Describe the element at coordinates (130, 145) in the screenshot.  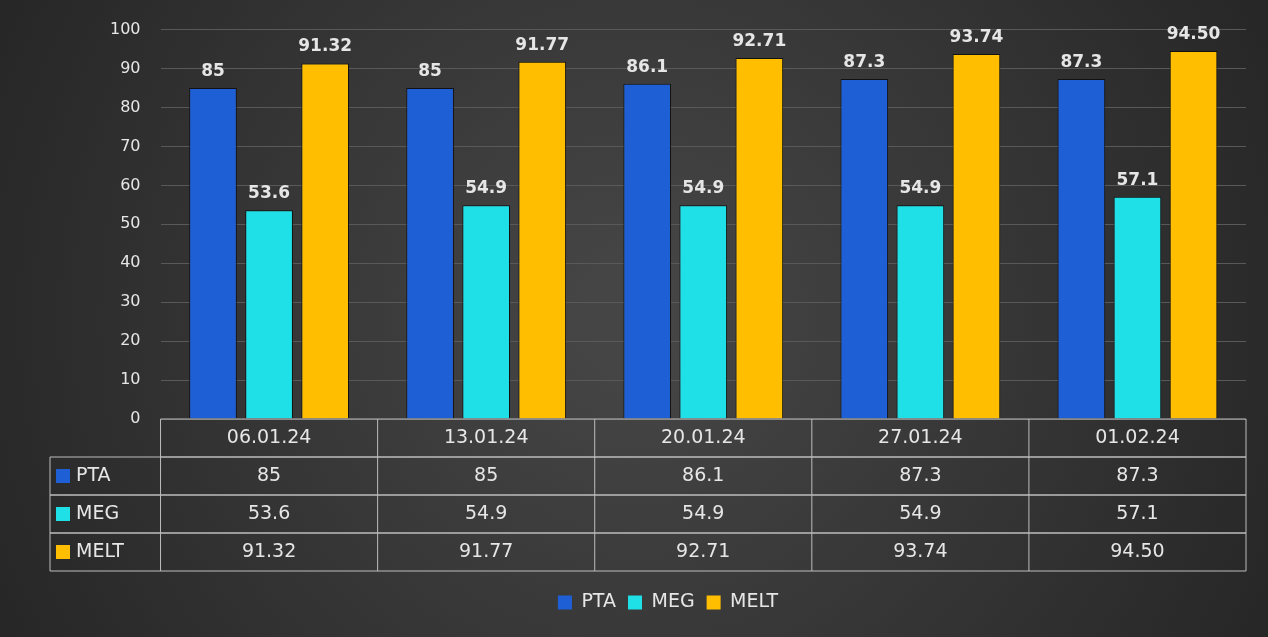
I see `y-tick-label: 70` at that location.